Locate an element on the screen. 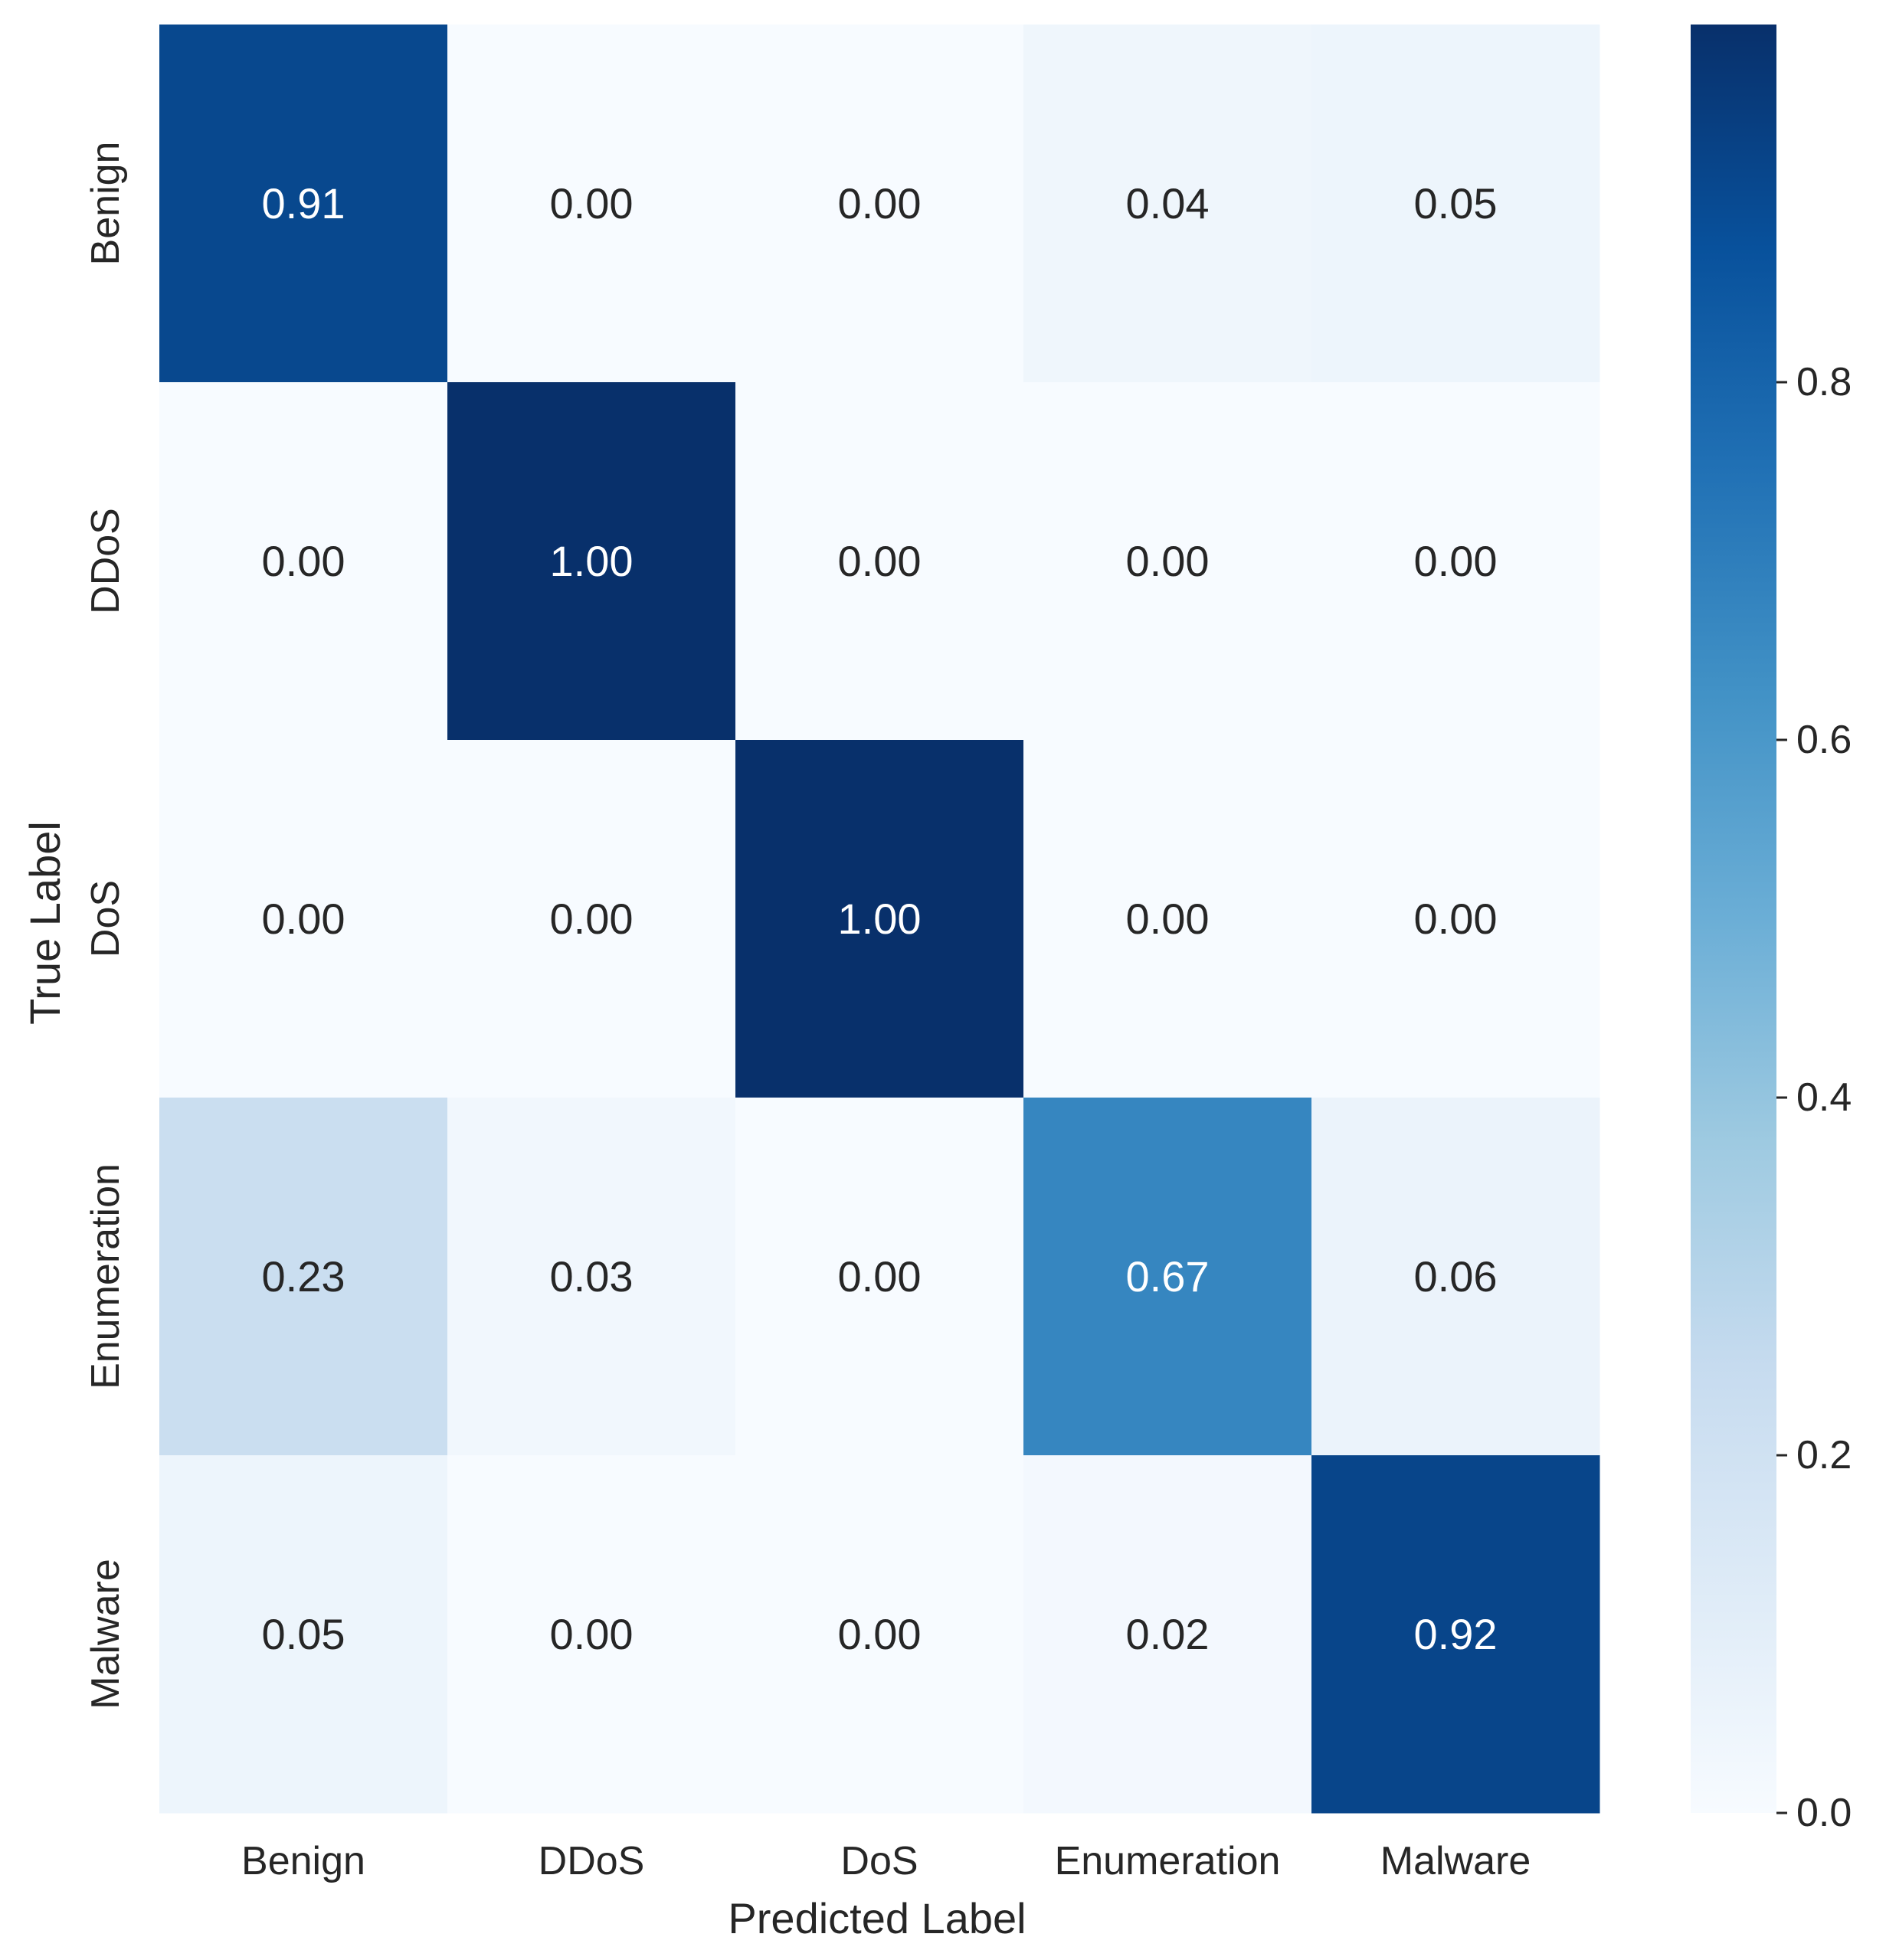 This screenshot has width=1886, height=1960. x-tick-label: DoS is located at coordinates (879, 1861).